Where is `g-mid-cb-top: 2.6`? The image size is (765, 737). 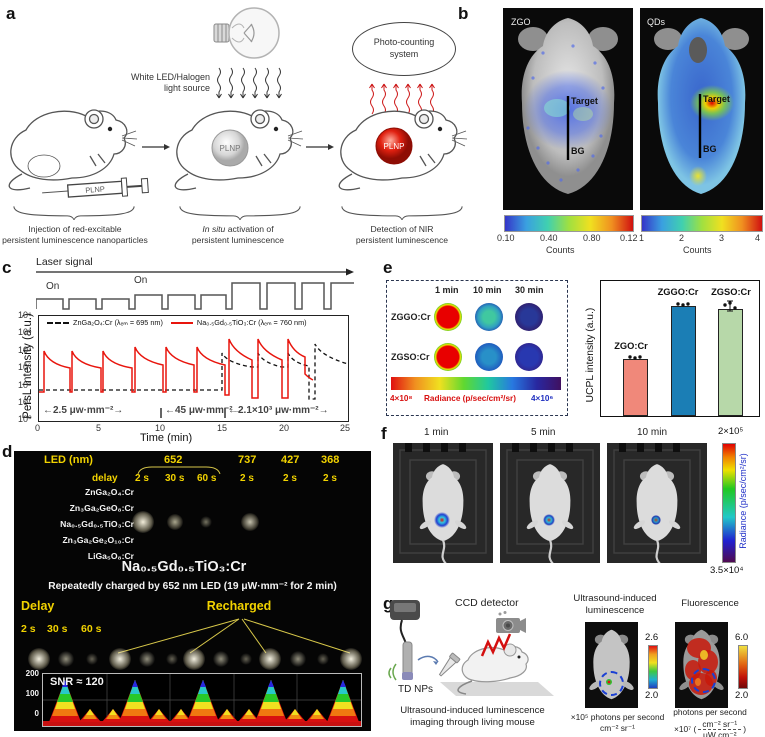 g-mid-cb-top: 2.6 is located at coordinates (652, 637).